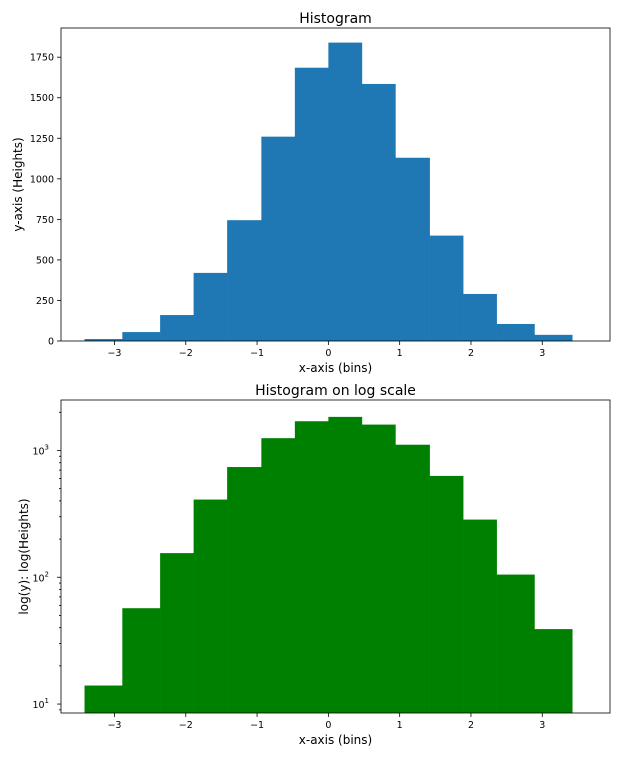  What do you see at coordinates (45, 301) in the screenshot?
I see `y-tick-label: 250` at bounding box center [45, 301].